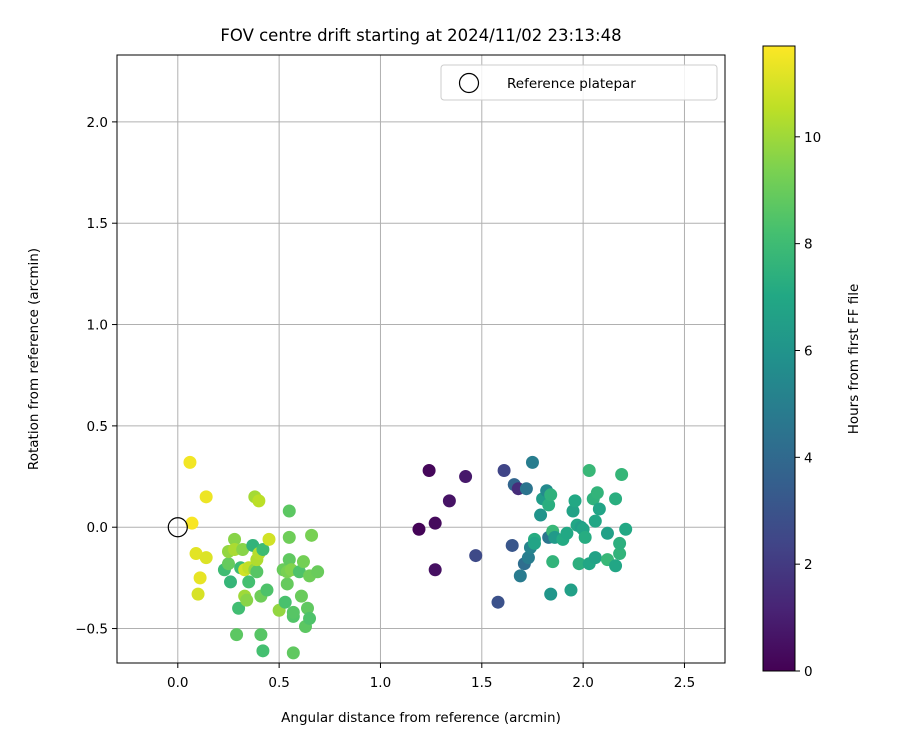 The width and height of the screenshot is (900, 750). I want to click on legend-box, so click(579, 82).